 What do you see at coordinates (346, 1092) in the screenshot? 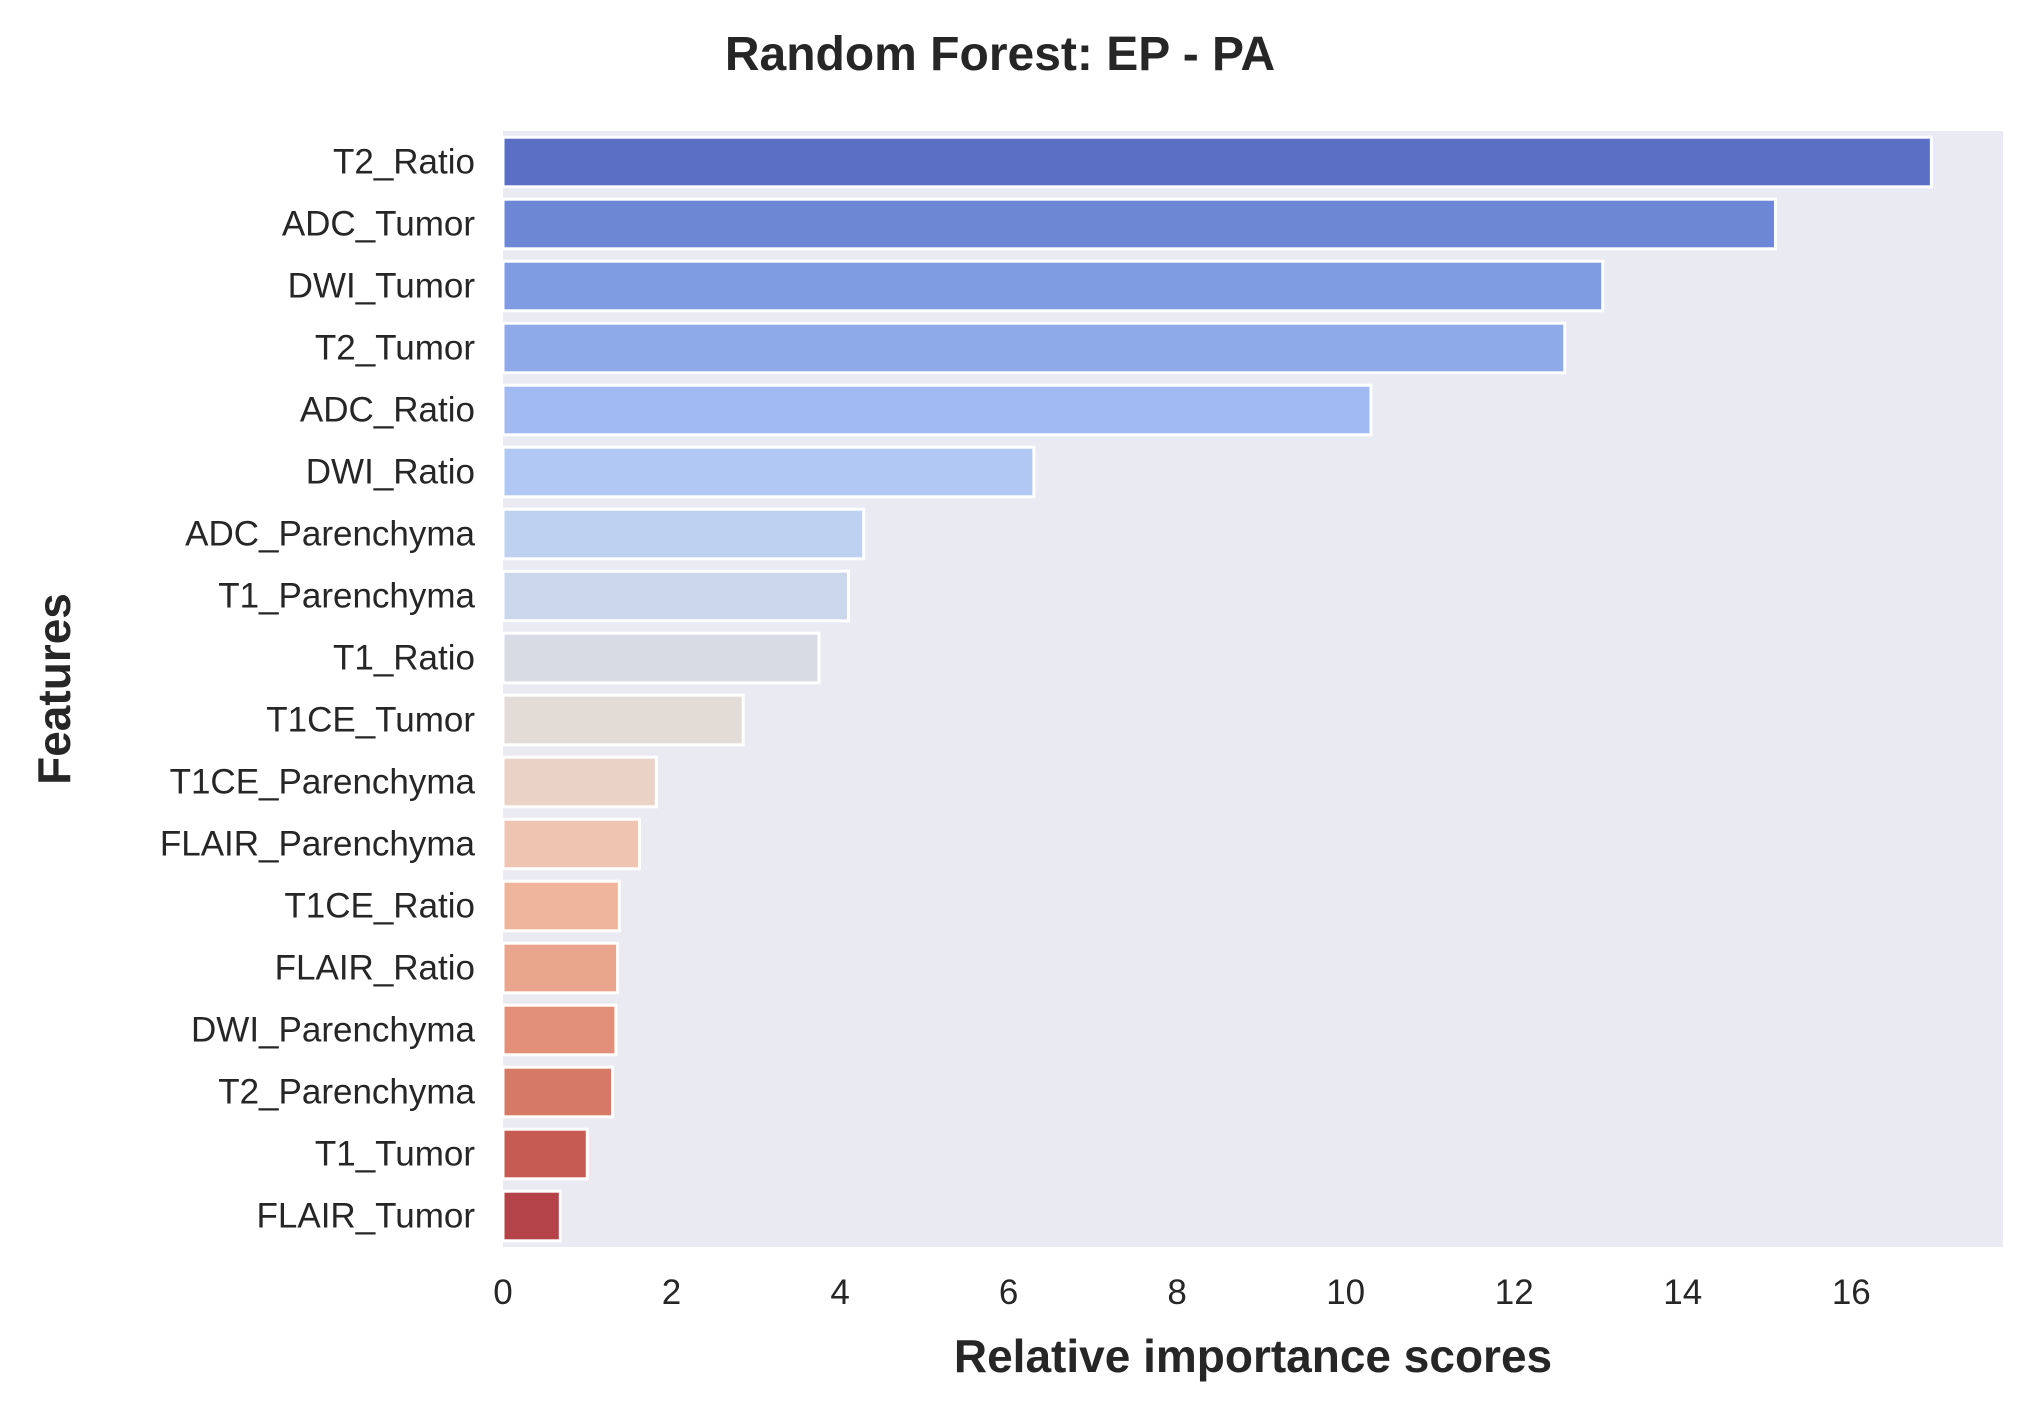
I see `category-label: T2_Parenchyma` at bounding box center [346, 1092].